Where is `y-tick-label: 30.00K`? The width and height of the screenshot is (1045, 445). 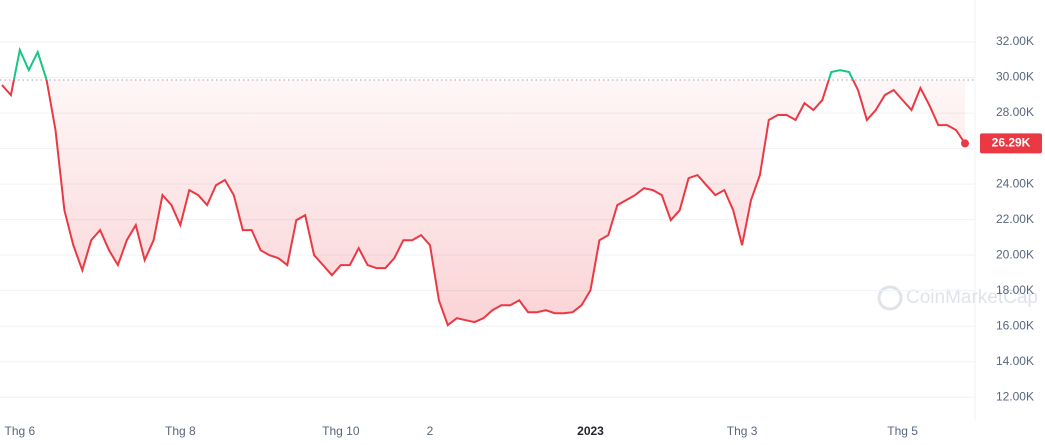
y-tick-label: 30.00K is located at coordinates (1015, 77).